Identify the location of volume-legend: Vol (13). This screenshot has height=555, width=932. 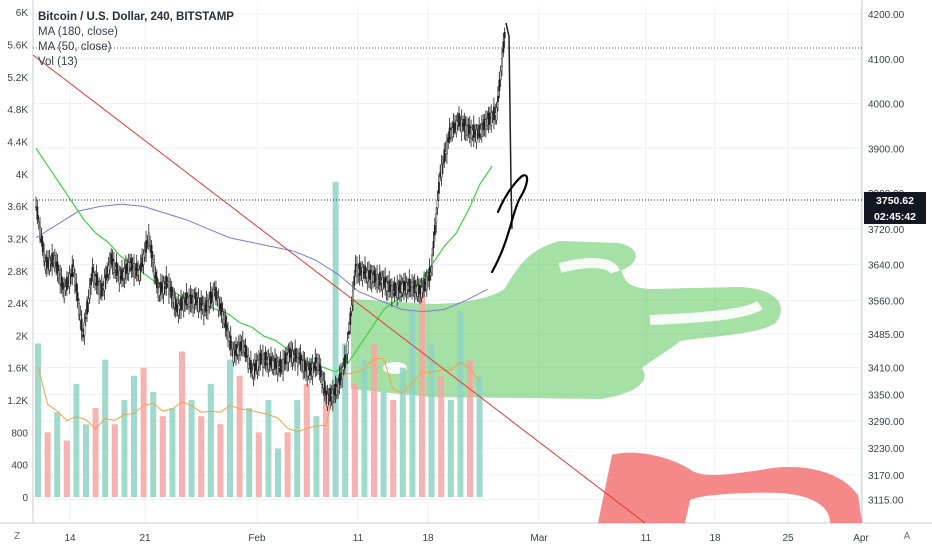
(136, 62).